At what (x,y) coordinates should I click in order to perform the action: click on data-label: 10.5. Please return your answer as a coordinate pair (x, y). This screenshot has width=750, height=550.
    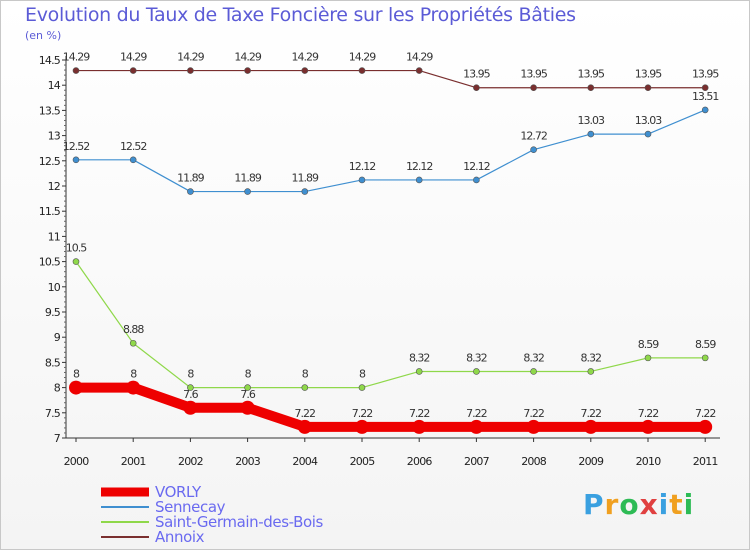
    Looking at the image, I should click on (76, 248).